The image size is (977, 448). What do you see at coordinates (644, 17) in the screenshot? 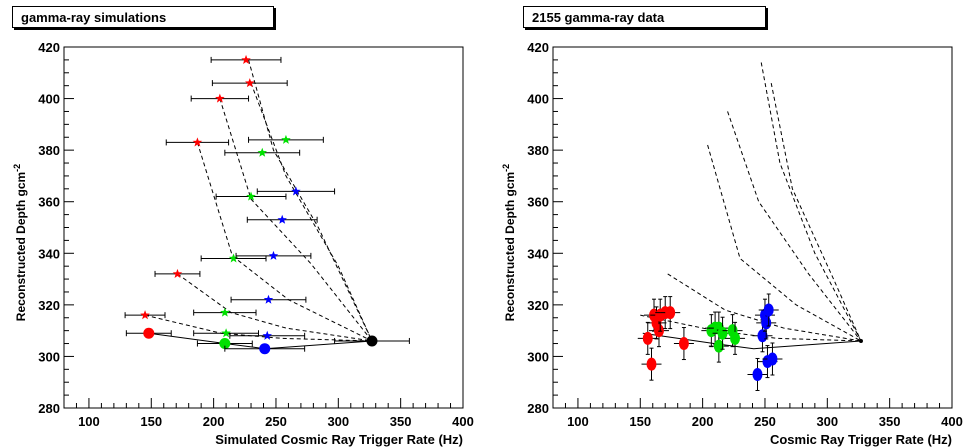
I see `chart-title: 2155 gamma-ray data` at bounding box center [644, 17].